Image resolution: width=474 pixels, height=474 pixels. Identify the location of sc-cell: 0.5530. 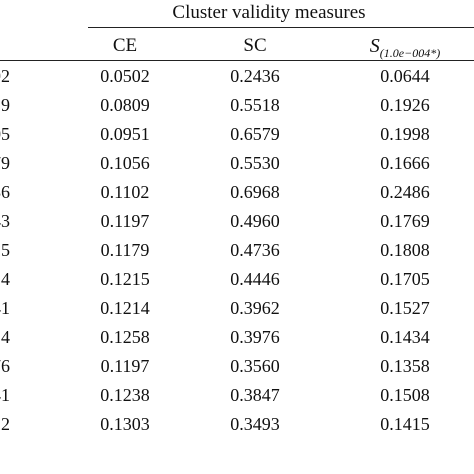
(255, 163).